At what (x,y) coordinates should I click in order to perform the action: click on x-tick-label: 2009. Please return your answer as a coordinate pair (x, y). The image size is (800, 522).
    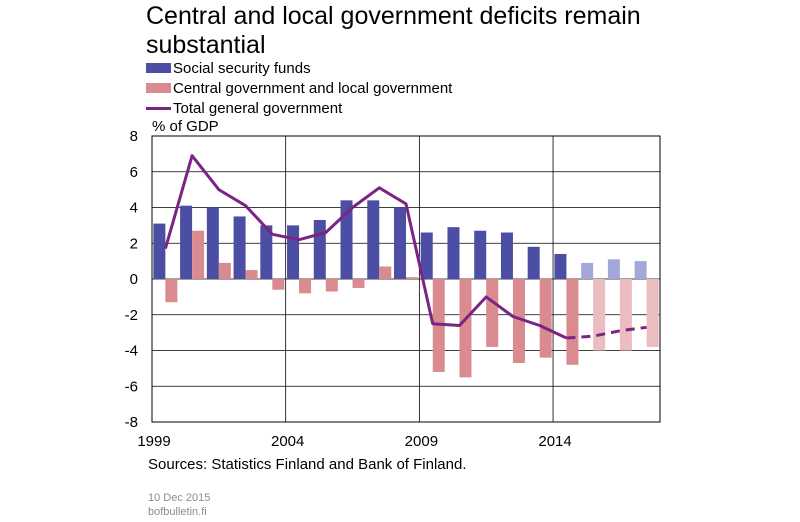
    Looking at the image, I should click on (421, 441).